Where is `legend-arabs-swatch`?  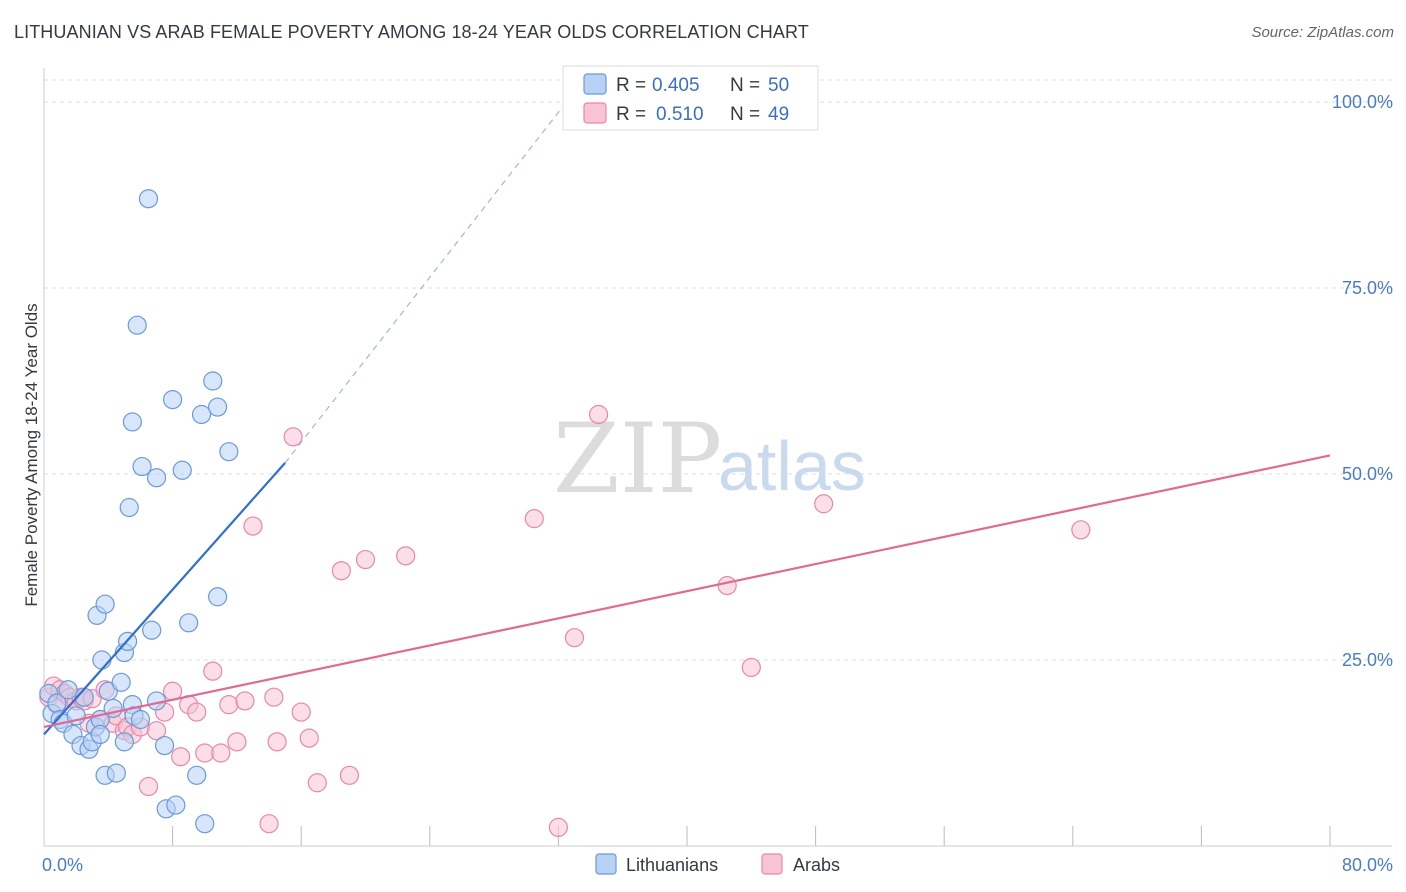
legend-arabs-swatch is located at coordinates (772, 864).